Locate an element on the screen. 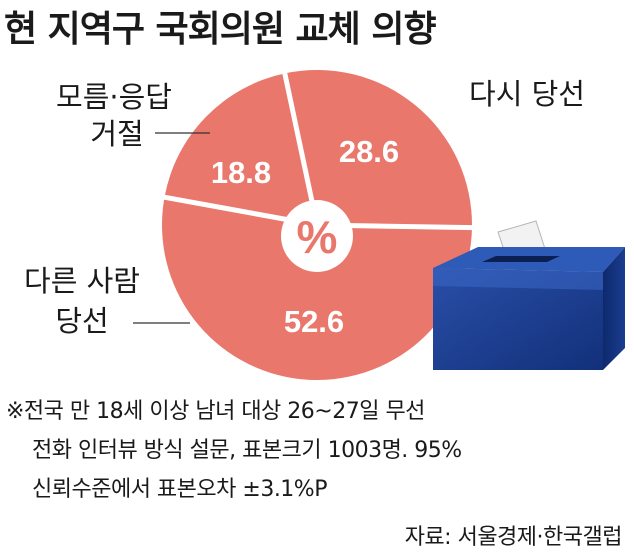  pie-slice-repeat is located at coordinates (378, 149).